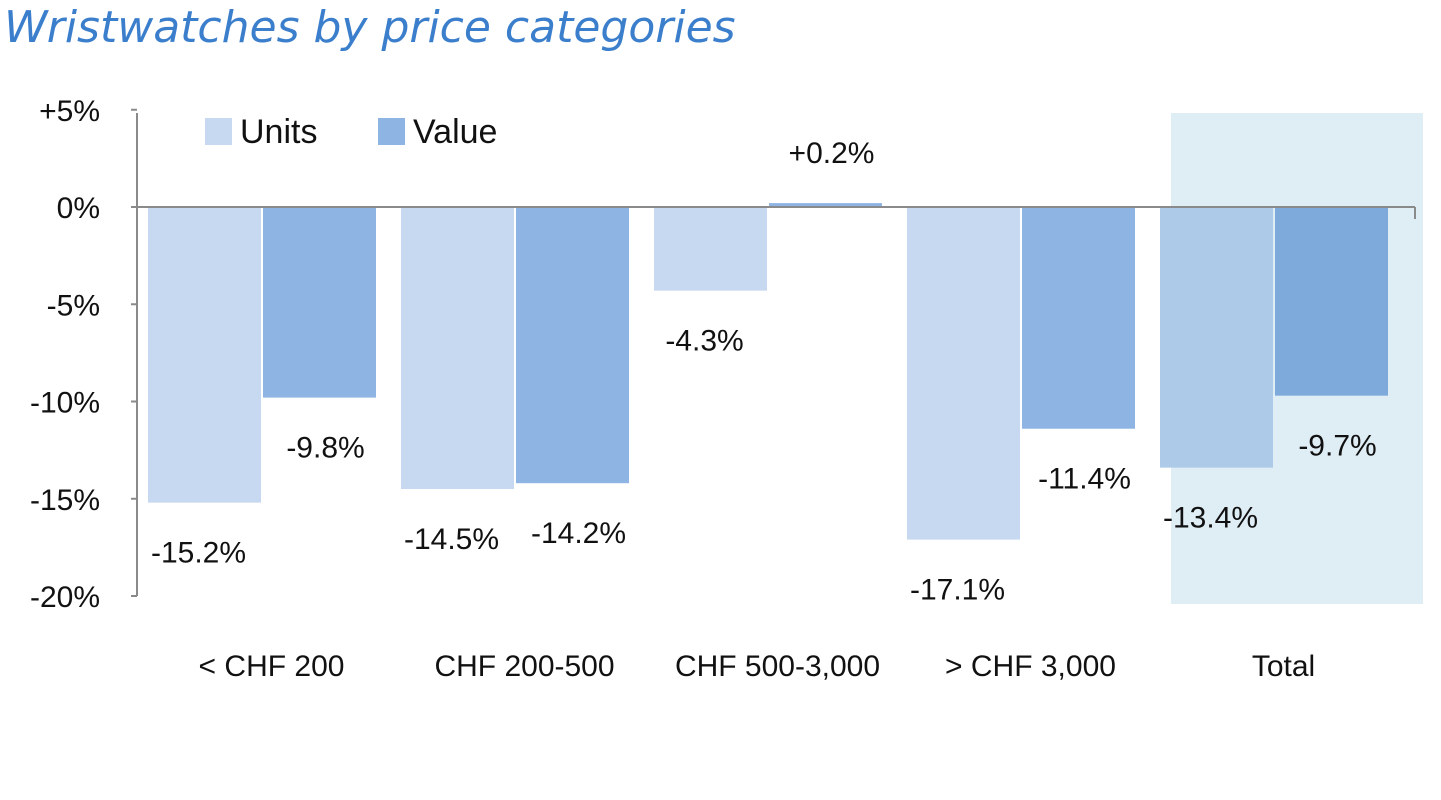 The width and height of the screenshot is (1441, 800). Describe the element at coordinates (1337, 446) in the screenshot. I see `data-label: -9.7%` at that location.